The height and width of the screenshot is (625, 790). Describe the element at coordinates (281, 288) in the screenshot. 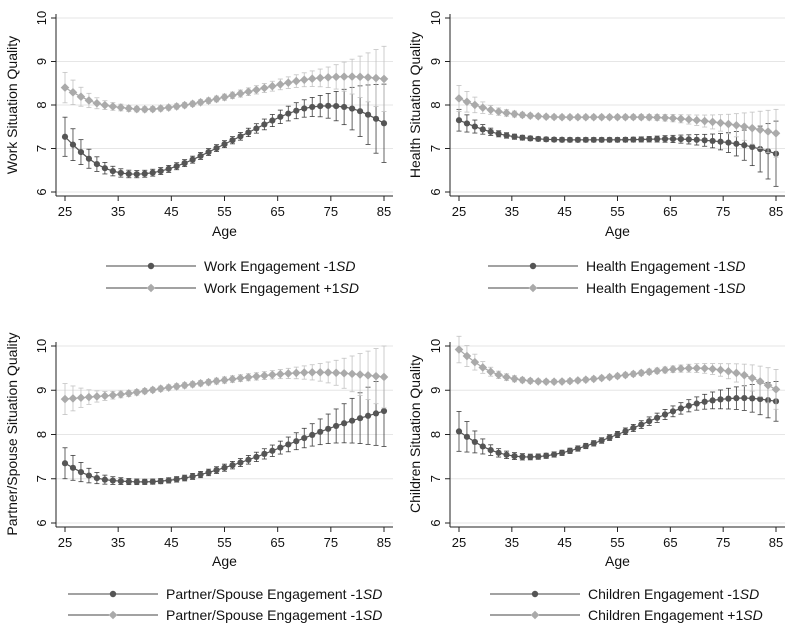

I see `legend-label: Work Engagement +1SD` at that location.